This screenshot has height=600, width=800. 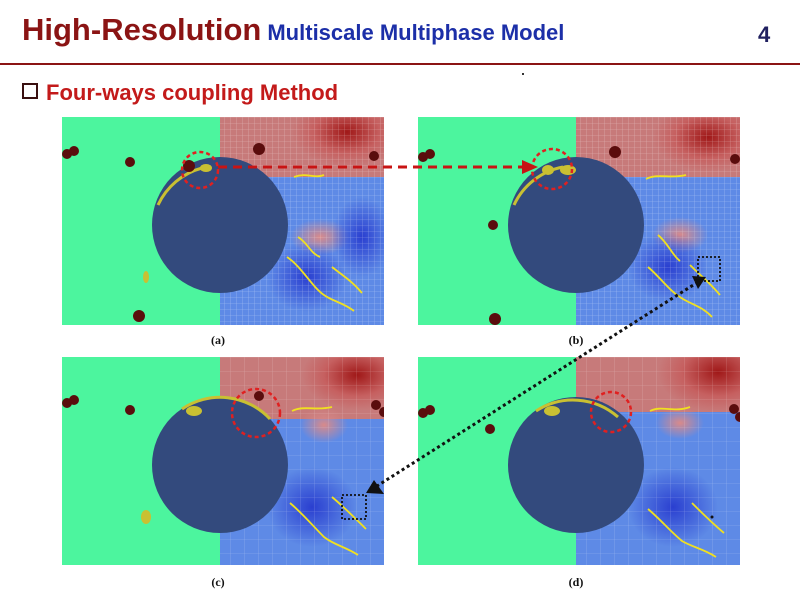 What do you see at coordinates (576, 340) in the screenshot?
I see `panel-caption-b: (b)` at bounding box center [576, 340].